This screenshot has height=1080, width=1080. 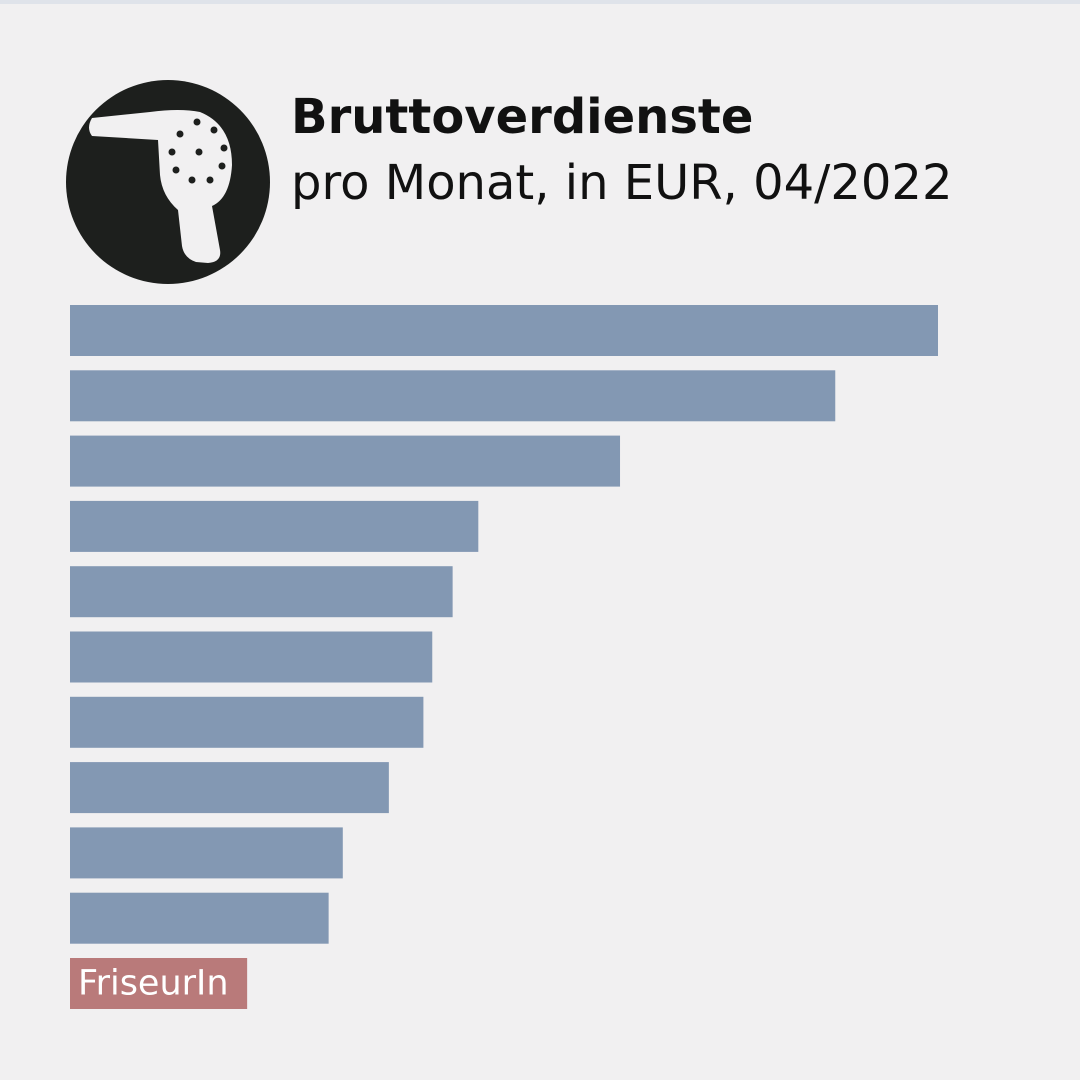 I want to click on top-border, so click(x=540, y=2).